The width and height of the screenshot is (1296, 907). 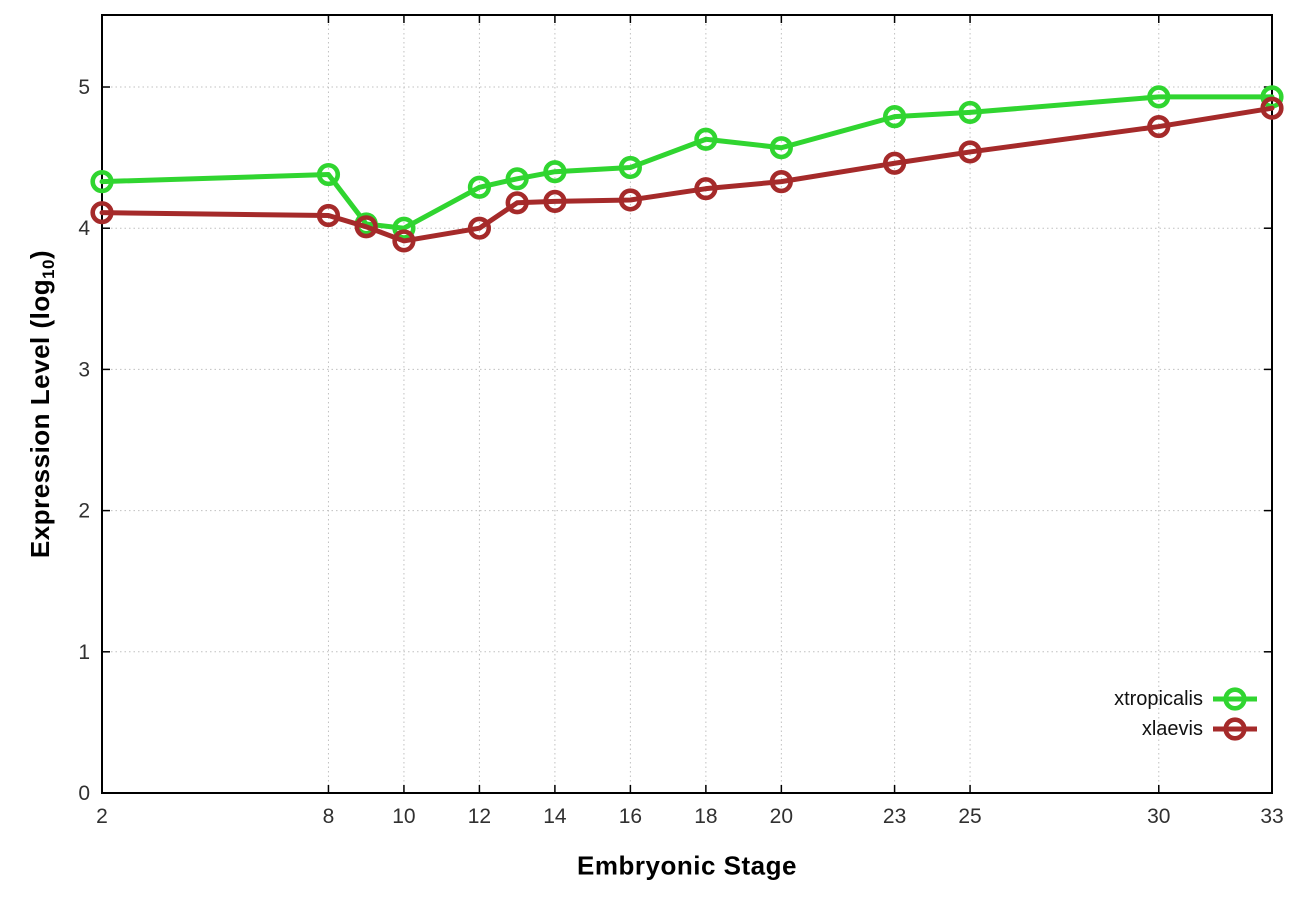 I want to click on x-axis-tick-label: 20, so click(x=781, y=816).